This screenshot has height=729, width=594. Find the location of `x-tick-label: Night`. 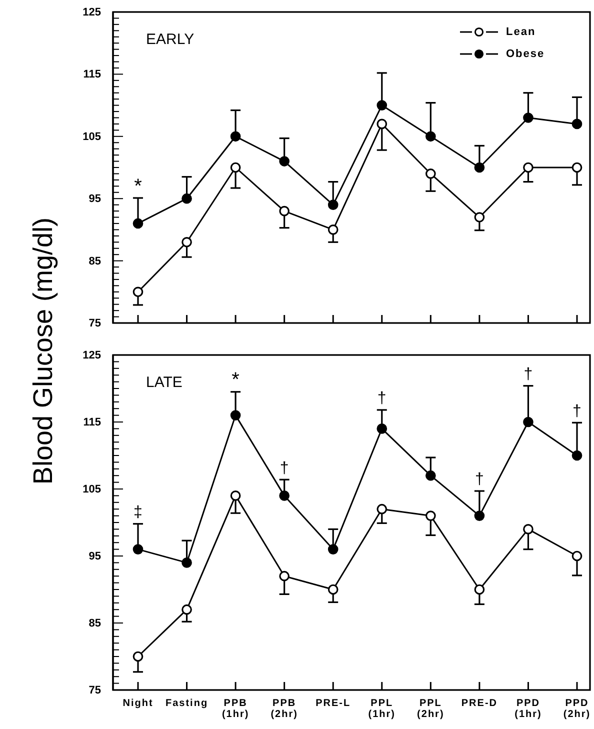

x-tick-label: Night is located at coordinates (138, 703).